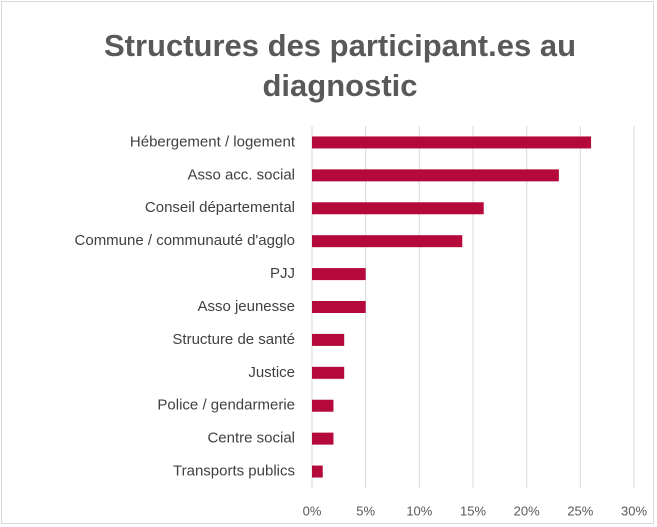  Describe the element at coordinates (580, 510) in the screenshot. I see `x-tick-label: 25%` at that location.